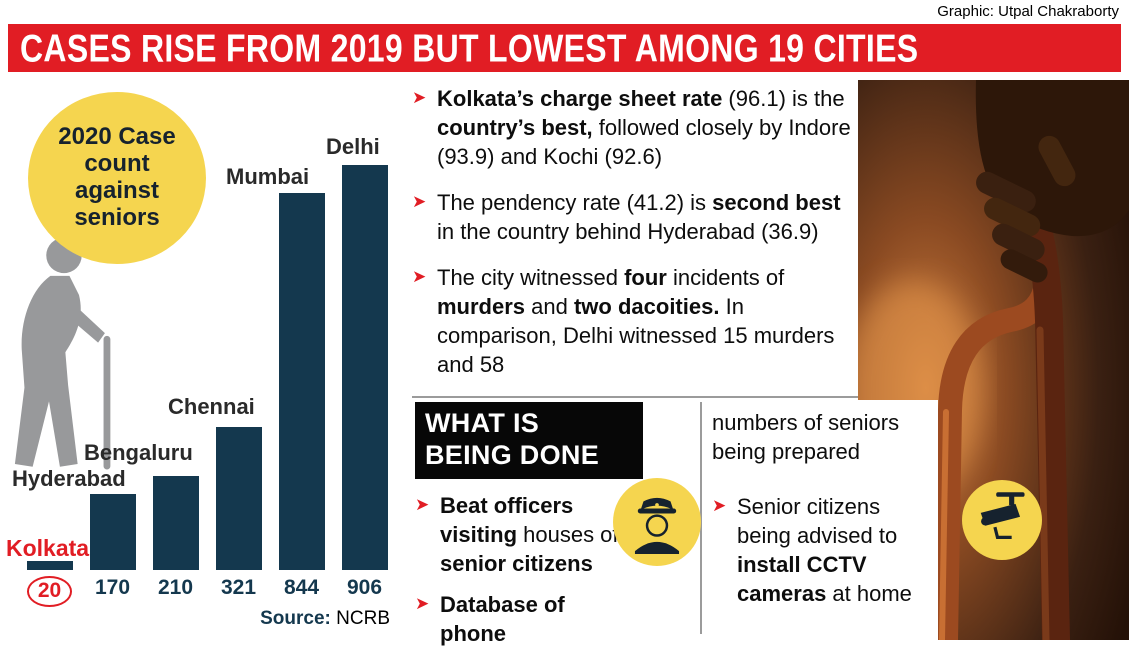 This screenshot has width=1129, height=648. I want to click on bar-bengaluru, so click(175, 523).